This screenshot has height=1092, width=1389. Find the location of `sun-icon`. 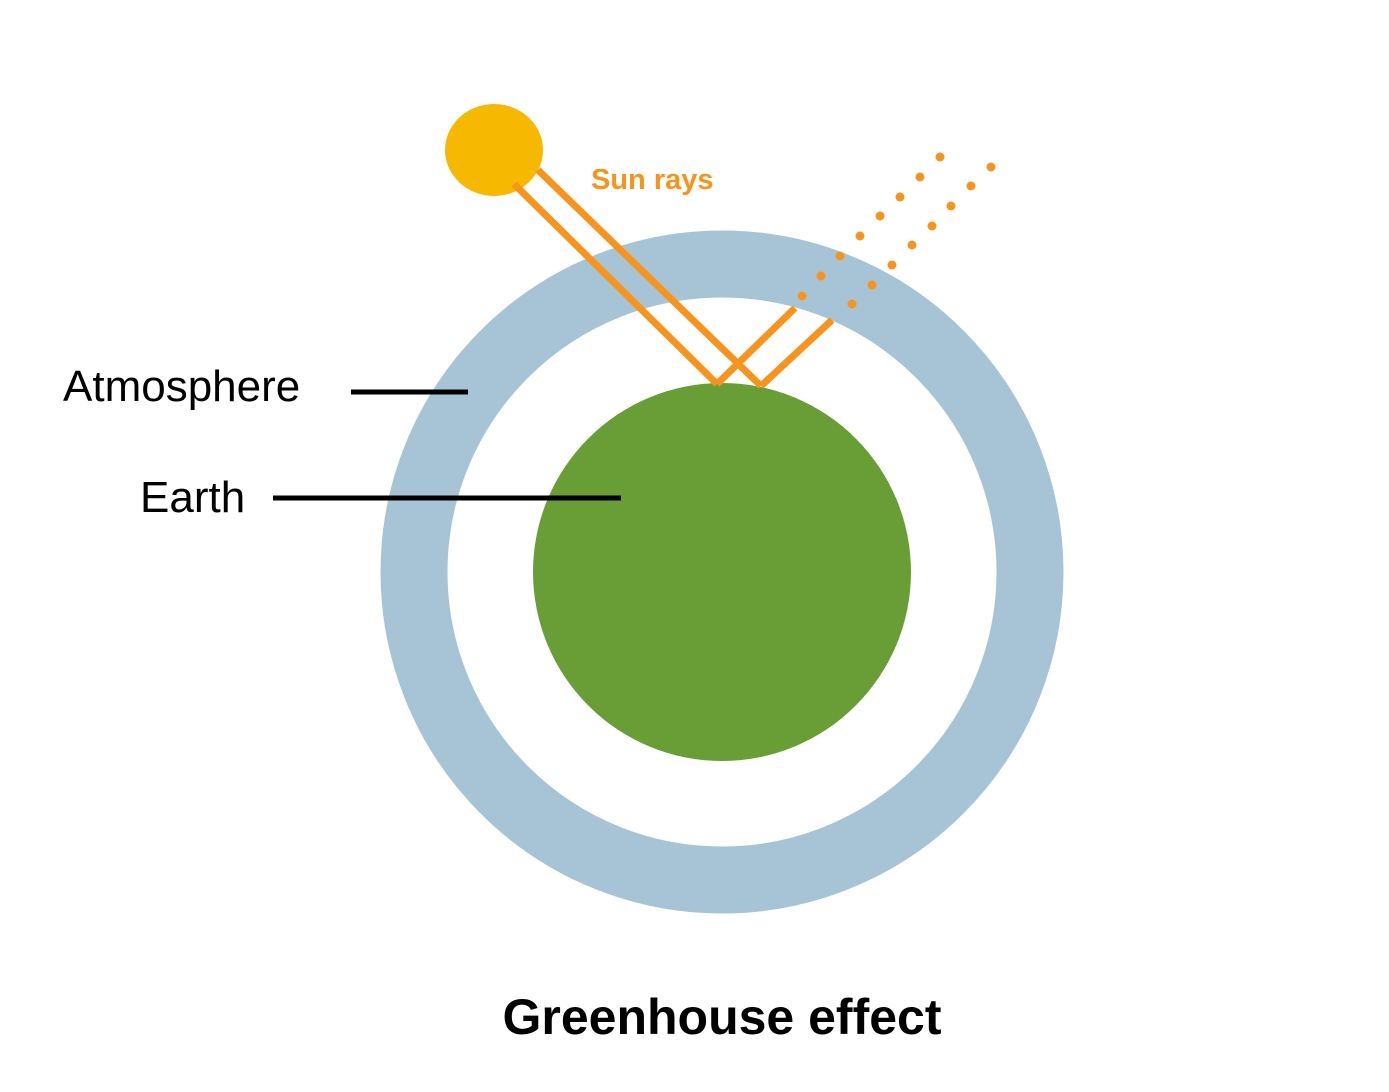

sun-icon is located at coordinates (494, 150).